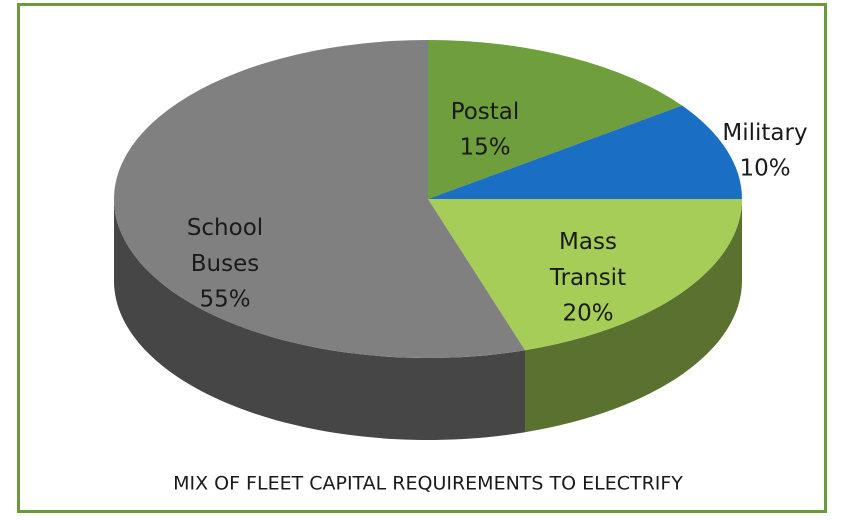  What do you see at coordinates (587, 260) in the screenshot?
I see `slice-label: Mass Transit` at bounding box center [587, 260].